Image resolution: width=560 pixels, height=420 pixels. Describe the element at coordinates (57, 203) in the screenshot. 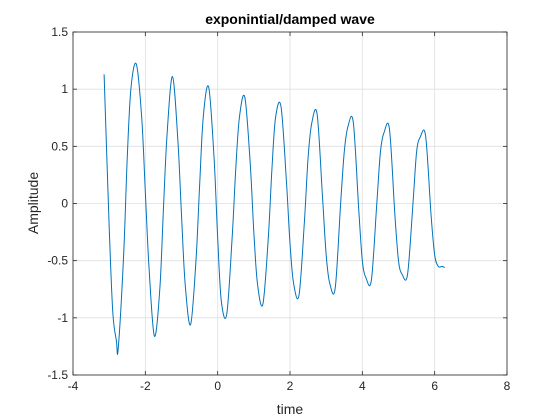

I see `y-tick-labels: -1.5 -1 -0.5 0 0.5 1 1.5` at that location.